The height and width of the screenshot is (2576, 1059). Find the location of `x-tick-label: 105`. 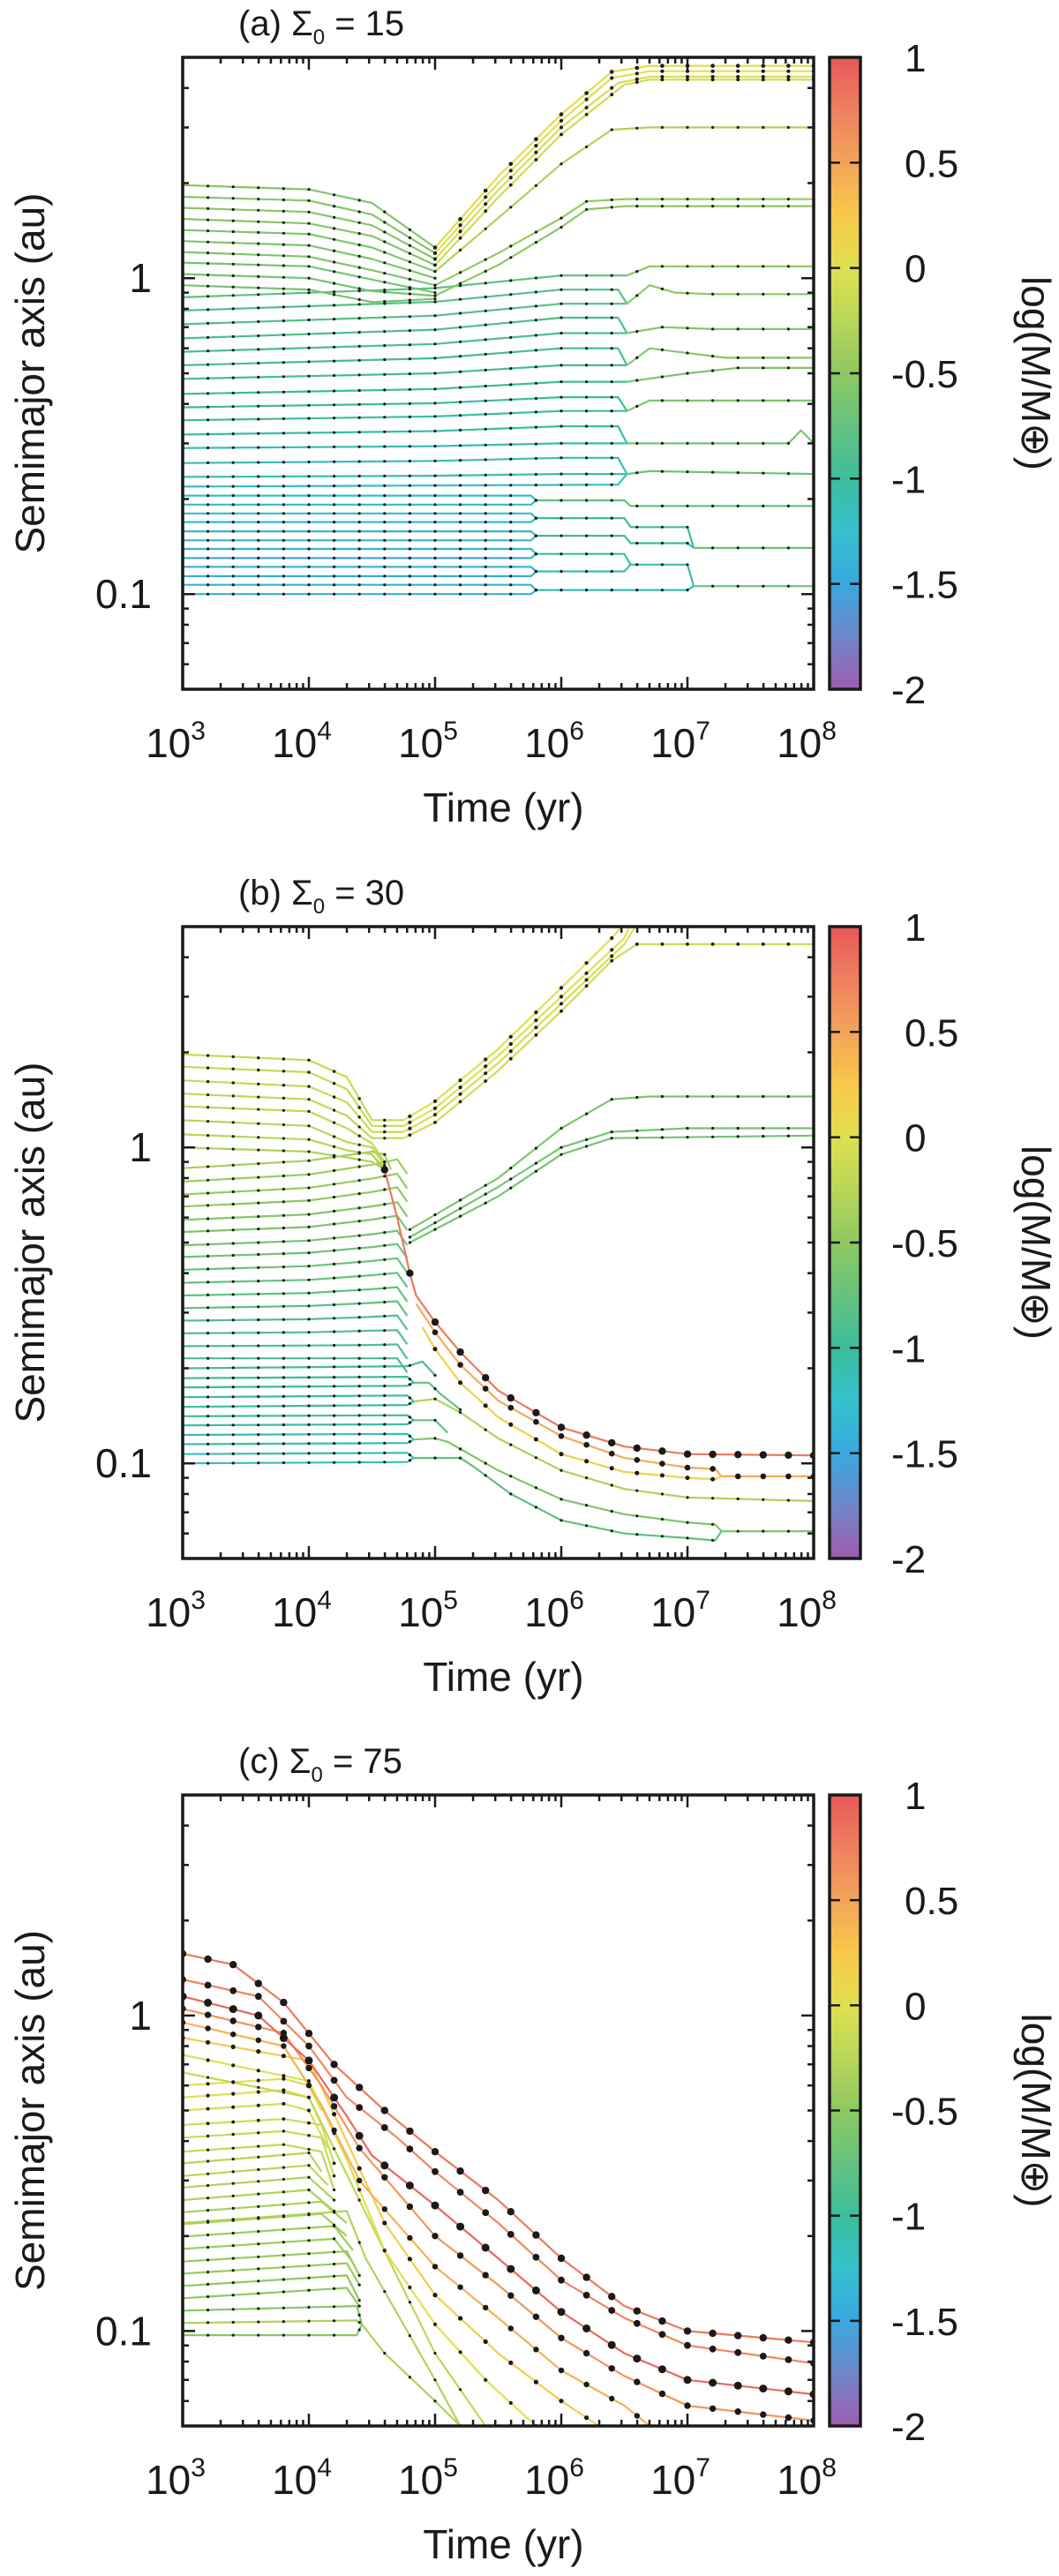

x-tick-label: 105 is located at coordinates (428, 1610).